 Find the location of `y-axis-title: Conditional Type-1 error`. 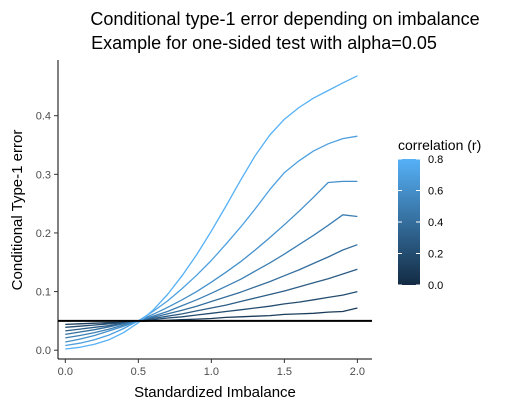

y-axis-title: Conditional Type-1 error is located at coordinates (17, 210).